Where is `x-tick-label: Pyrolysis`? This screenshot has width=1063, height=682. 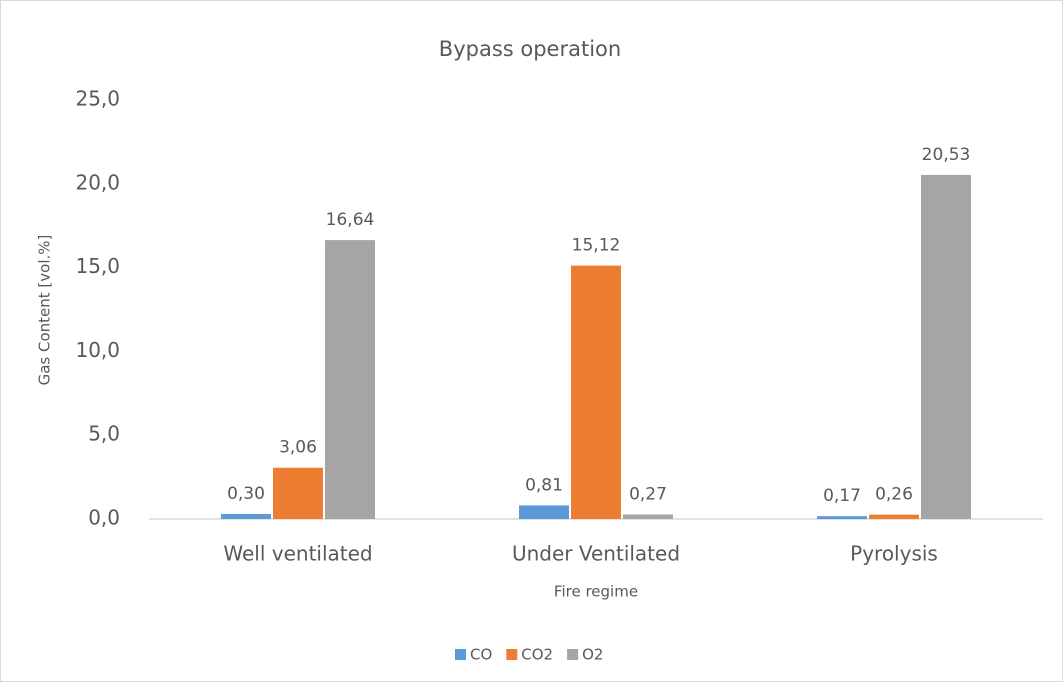 x-tick-label: Pyrolysis is located at coordinates (894, 554).